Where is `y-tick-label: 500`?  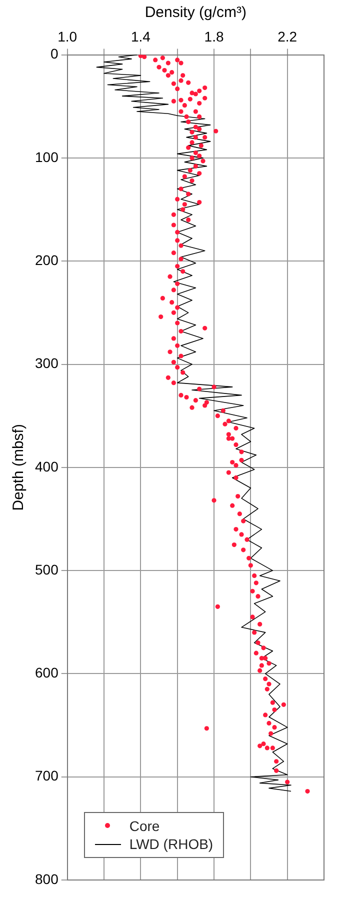
y-tick-label: 500 is located at coordinates (47, 569).